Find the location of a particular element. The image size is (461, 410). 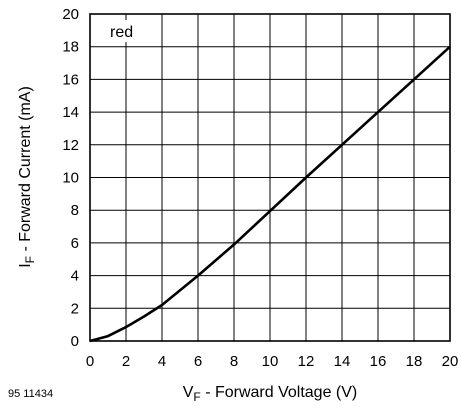

y-tick-label-7: 14 is located at coordinates (70, 112).